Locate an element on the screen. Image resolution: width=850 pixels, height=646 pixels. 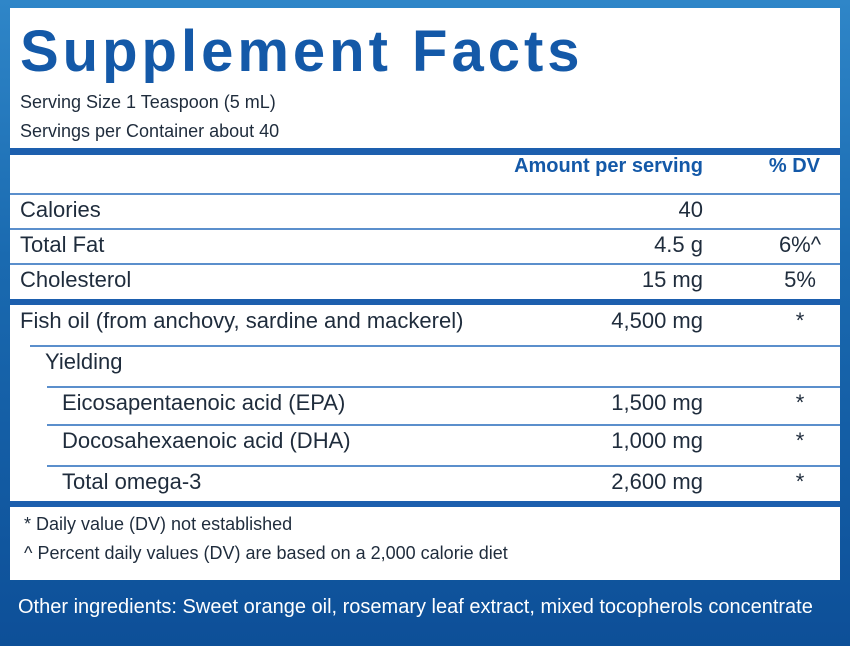
row-name: Eicosapentaenoic acid (EPA) is located at coordinates (204, 402).